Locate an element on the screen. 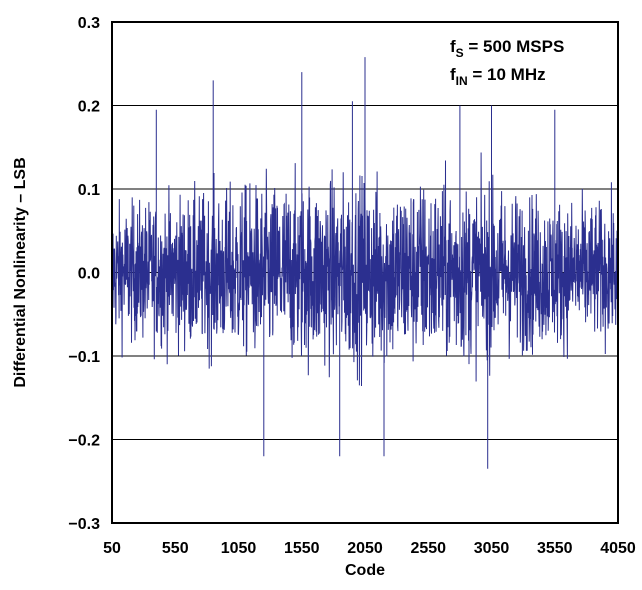 The image size is (642, 590). y-tick-labels: −0.3 −0.2 −0.1 0.0 0.1 0.2 0.3 is located at coordinates (84, 274).